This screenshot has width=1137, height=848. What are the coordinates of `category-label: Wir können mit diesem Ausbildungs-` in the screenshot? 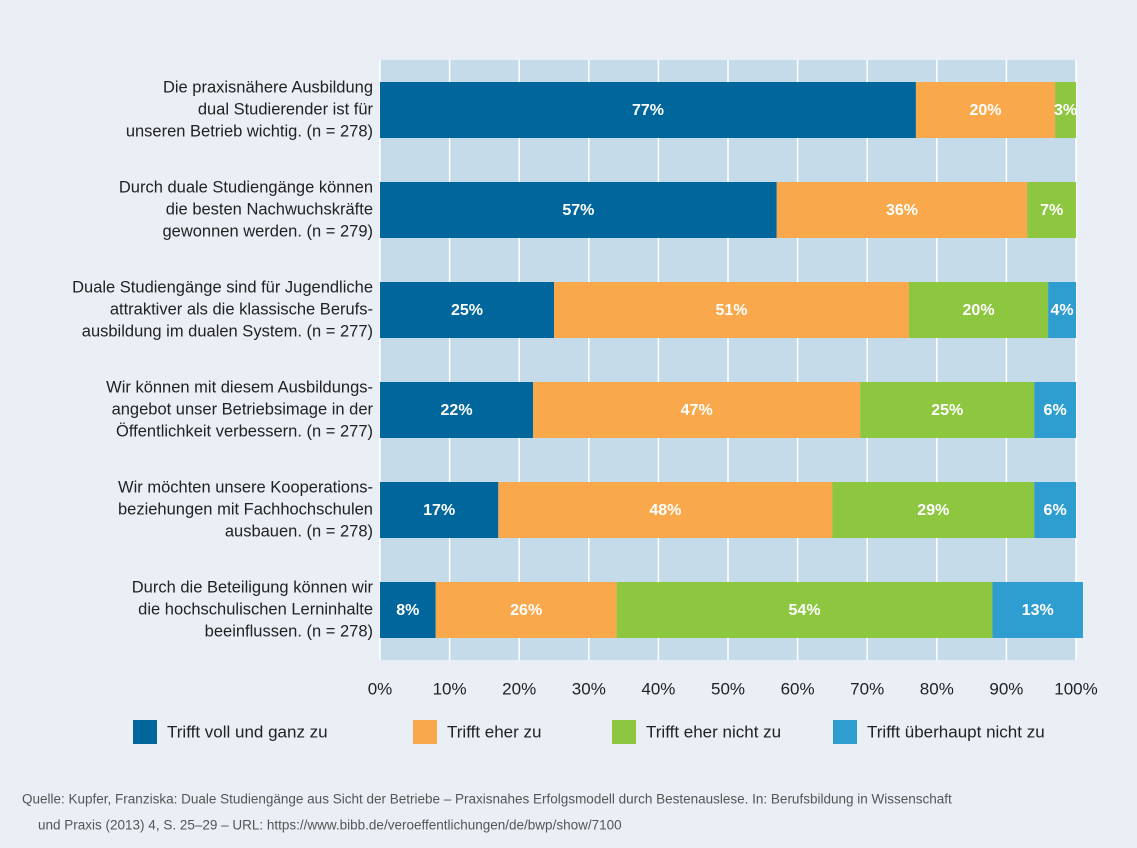 It's located at (239, 387).